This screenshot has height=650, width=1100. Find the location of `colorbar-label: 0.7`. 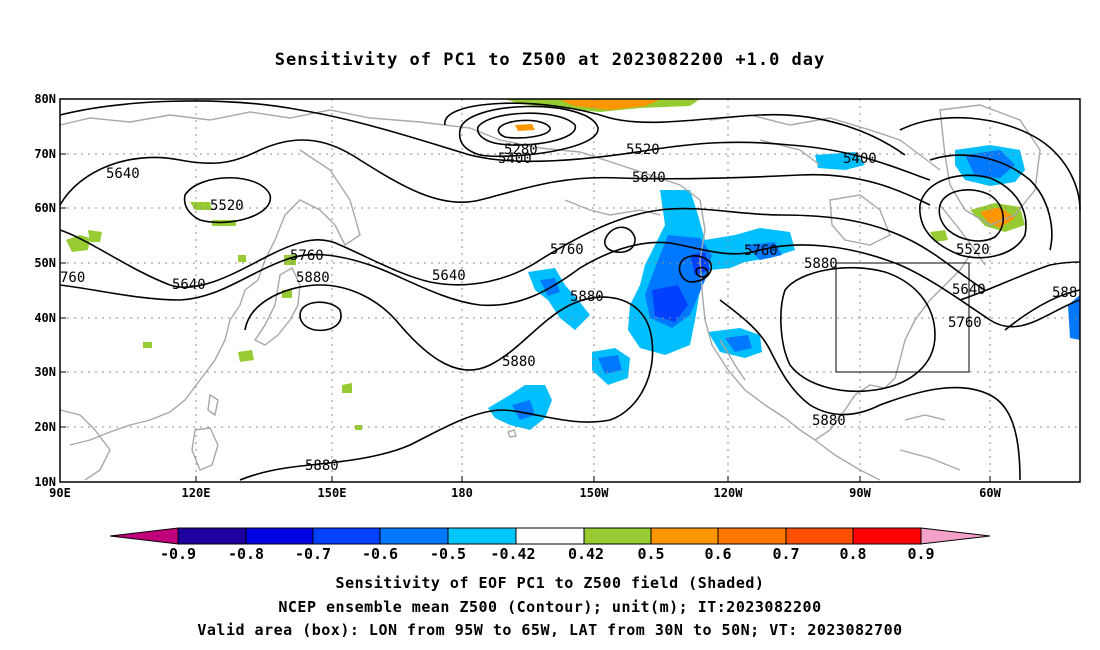

colorbar-label: 0.7 is located at coordinates (785, 554).